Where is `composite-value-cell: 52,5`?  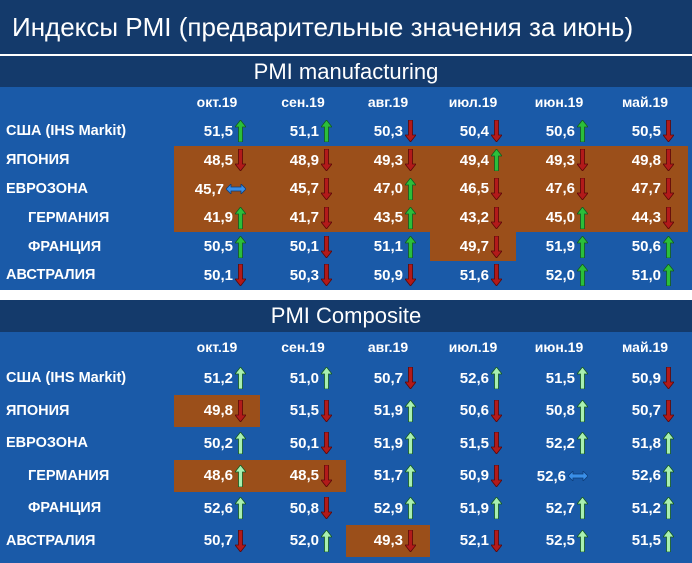 composite-value-cell: 52,5 is located at coordinates (559, 541).